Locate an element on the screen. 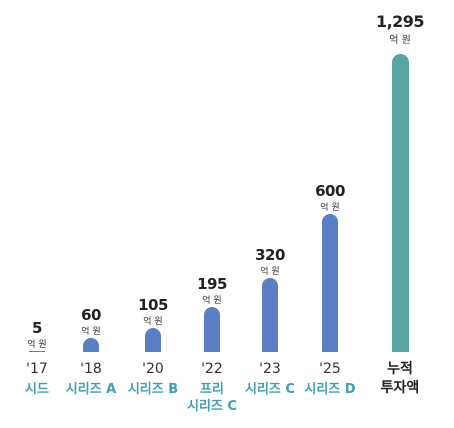 This screenshot has width=454, height=428. year-label-3: '22 is located at coordinates (212, 369).